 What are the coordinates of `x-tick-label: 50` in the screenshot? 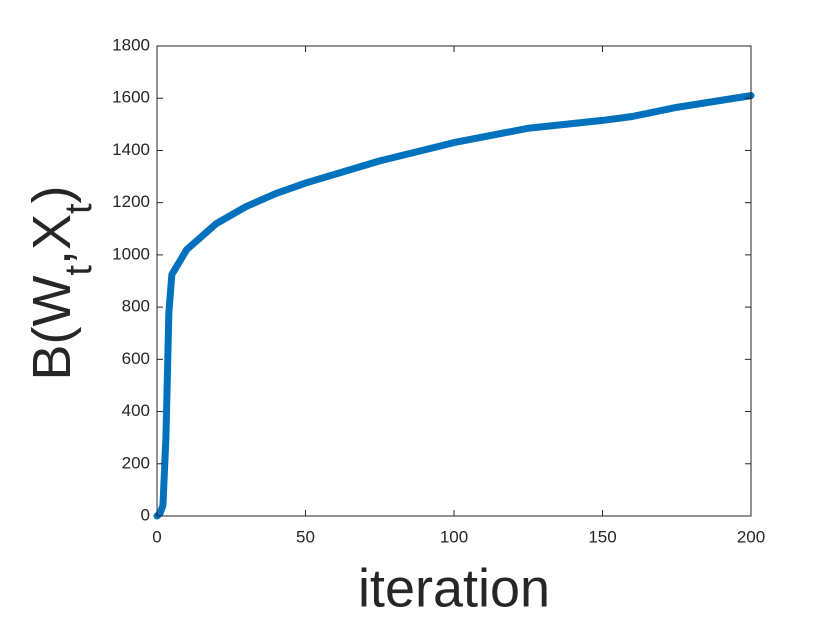 It's located at (305, 536).